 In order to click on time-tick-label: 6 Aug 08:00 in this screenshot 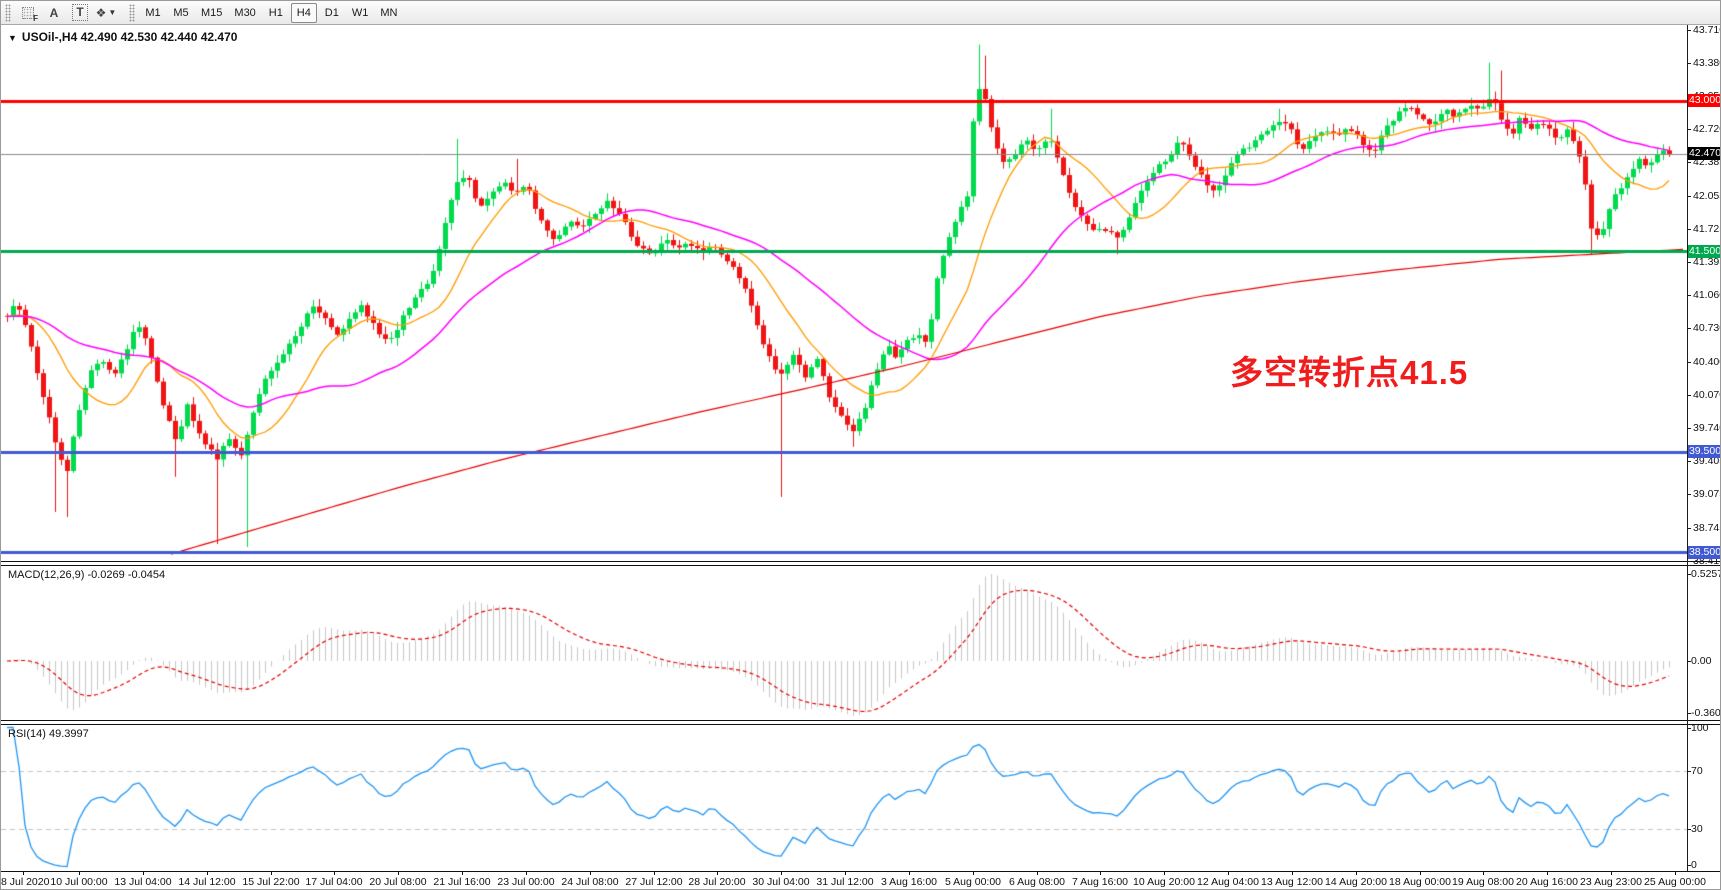, I will do `click(1037, 882)`.